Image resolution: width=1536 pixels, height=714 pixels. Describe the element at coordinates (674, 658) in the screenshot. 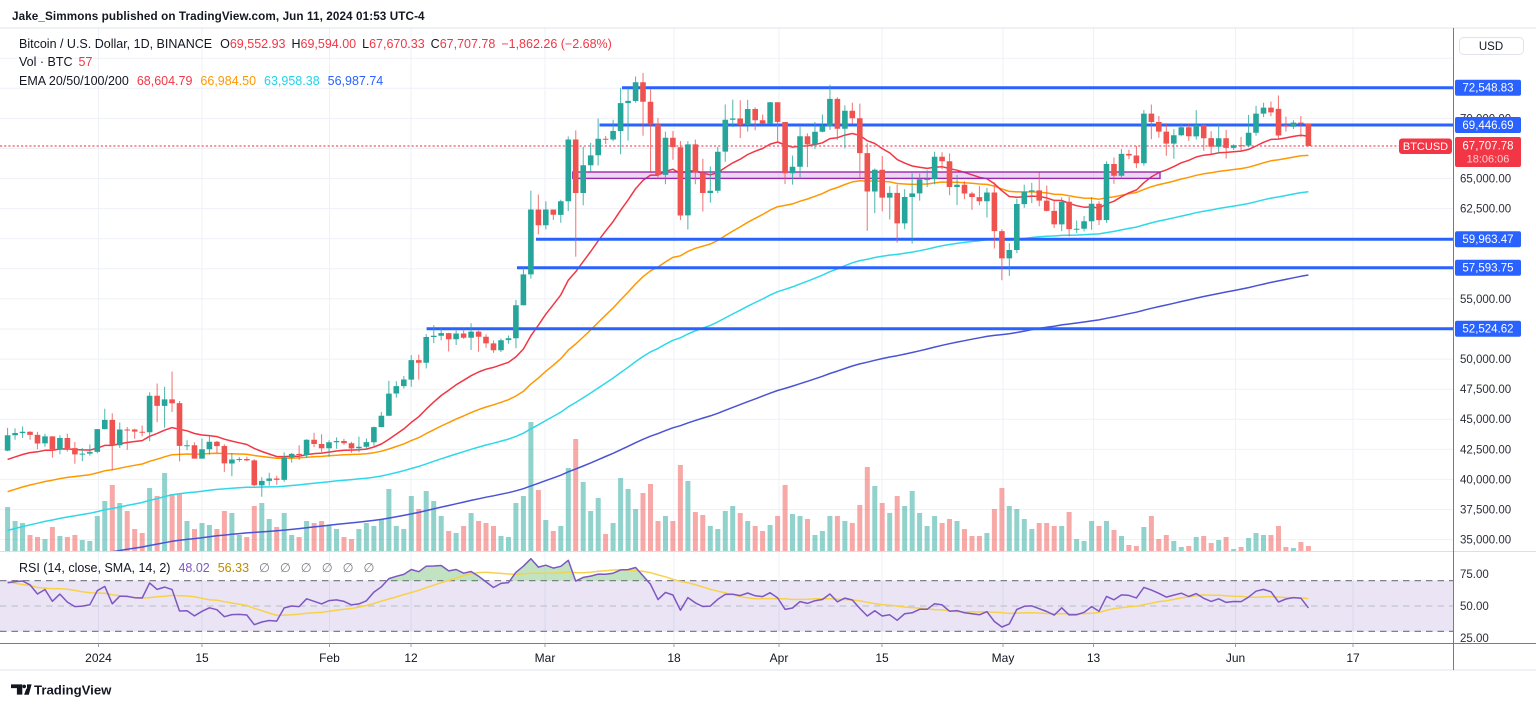

I see `svg-text: 18` at that location.